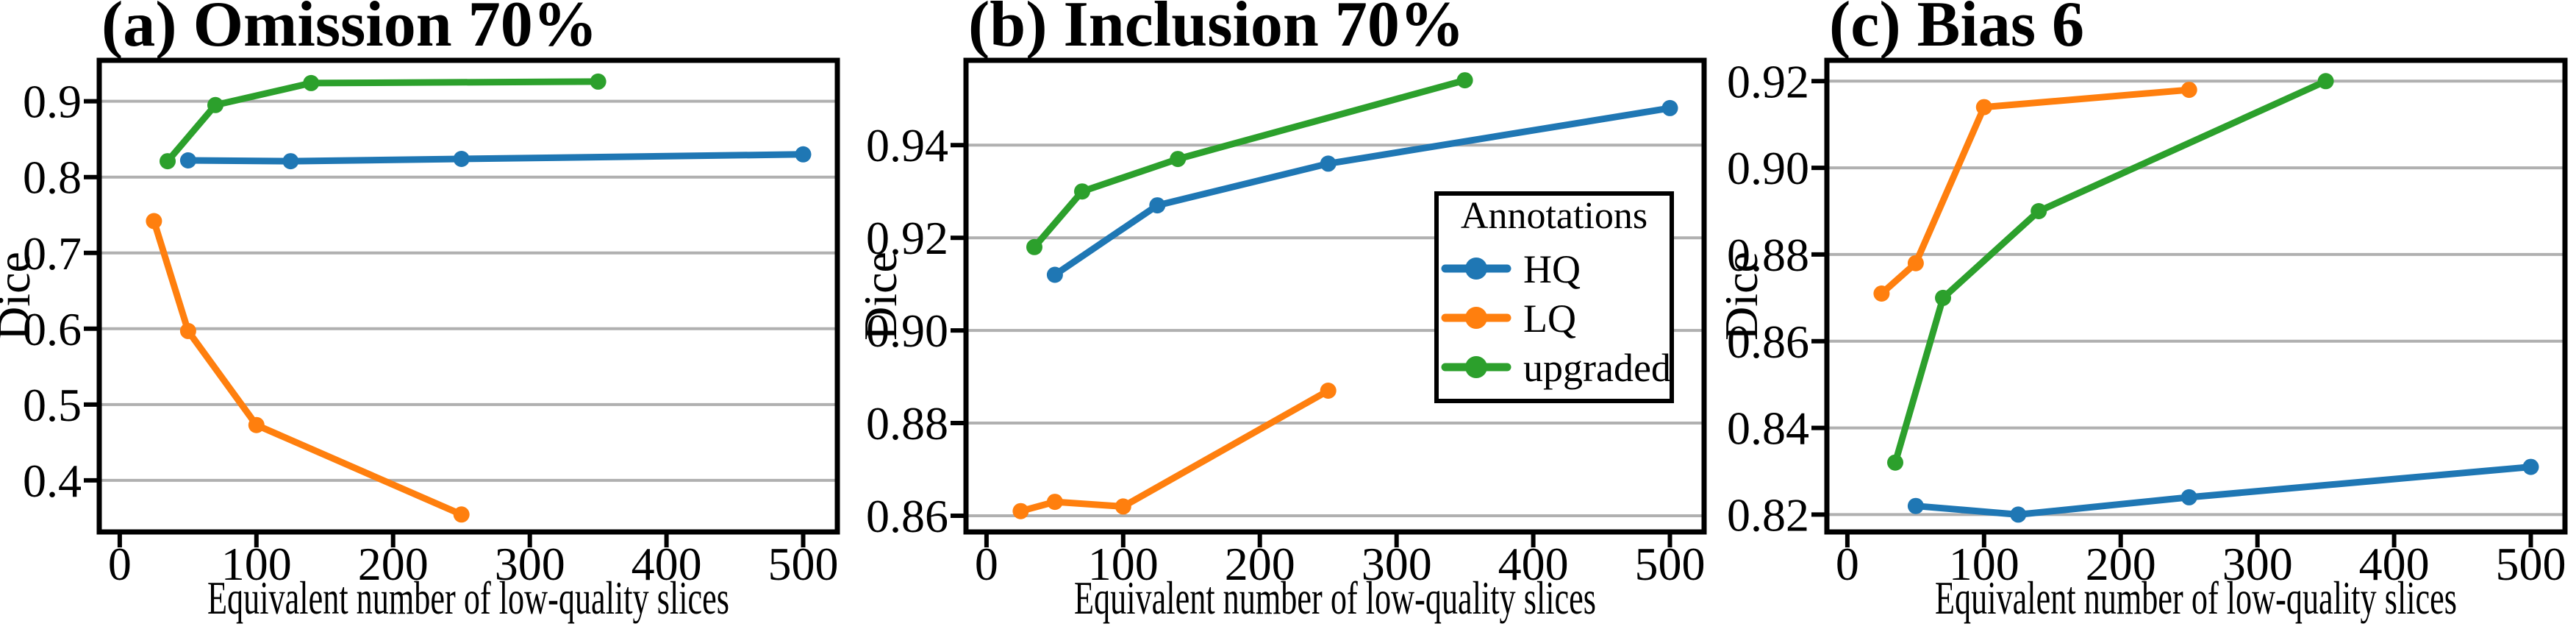  Describe the element at coordinates (349, 30) in the screenshot. I see `chart-title-a: (a) Omission 70%` at that location.